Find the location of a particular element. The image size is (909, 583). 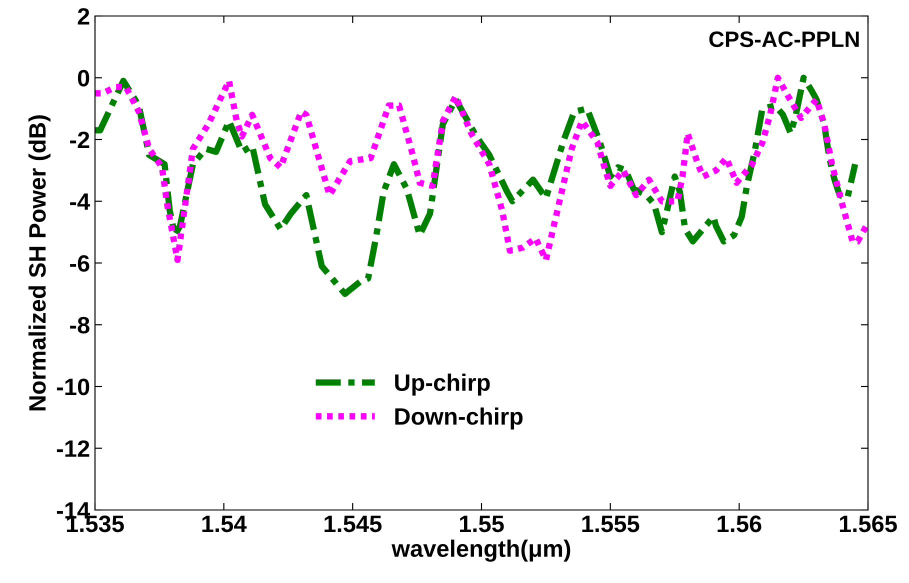

y-axis-title: Normalized SH Power (dB) is located at coordinates (39, 262).